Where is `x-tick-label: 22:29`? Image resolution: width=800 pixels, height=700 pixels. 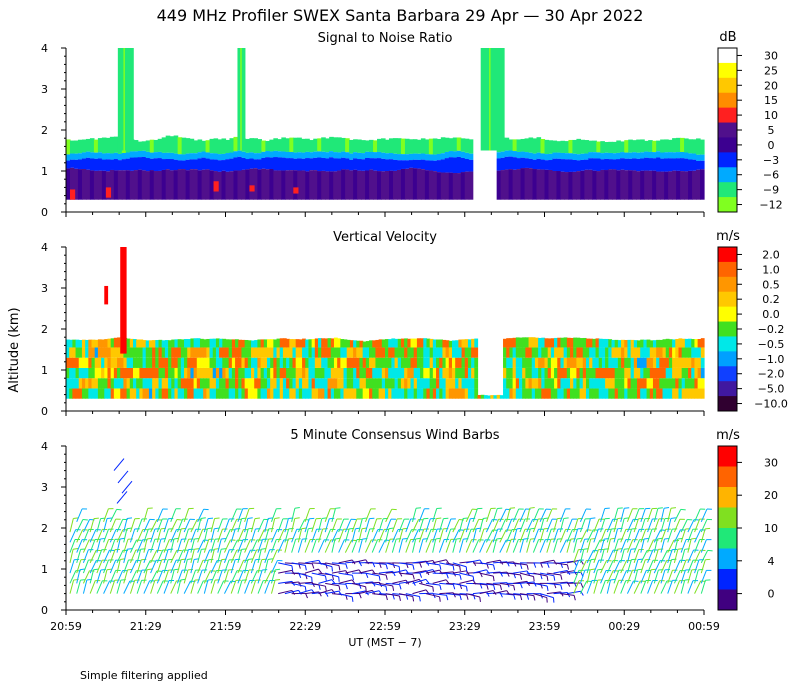 x-tick-label: 22:29 is located at coordinates (305, 626).